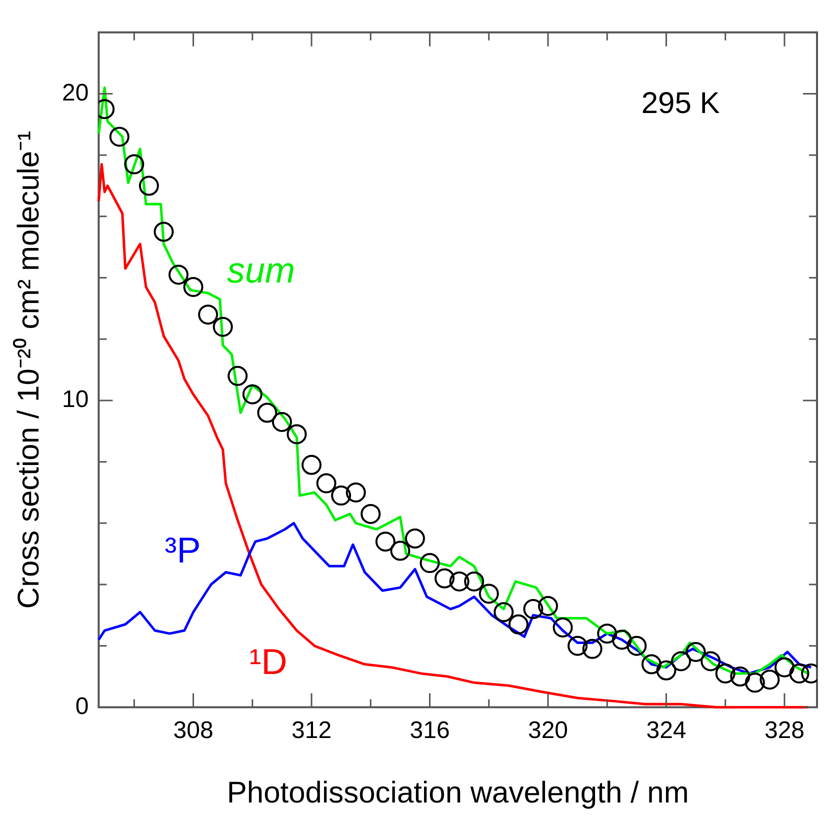 The width and height of the screenshot is (836, 824). I want to click on series-label: ³P, so click(182, 550).